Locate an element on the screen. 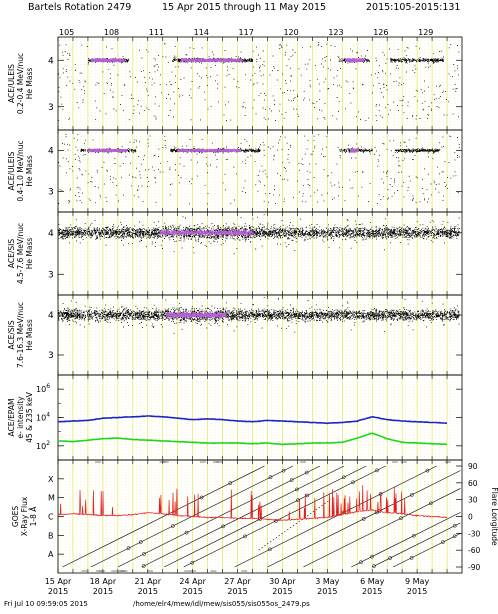  y-axis-label: 45 & 235 keV is located at coordinates (29, 417).